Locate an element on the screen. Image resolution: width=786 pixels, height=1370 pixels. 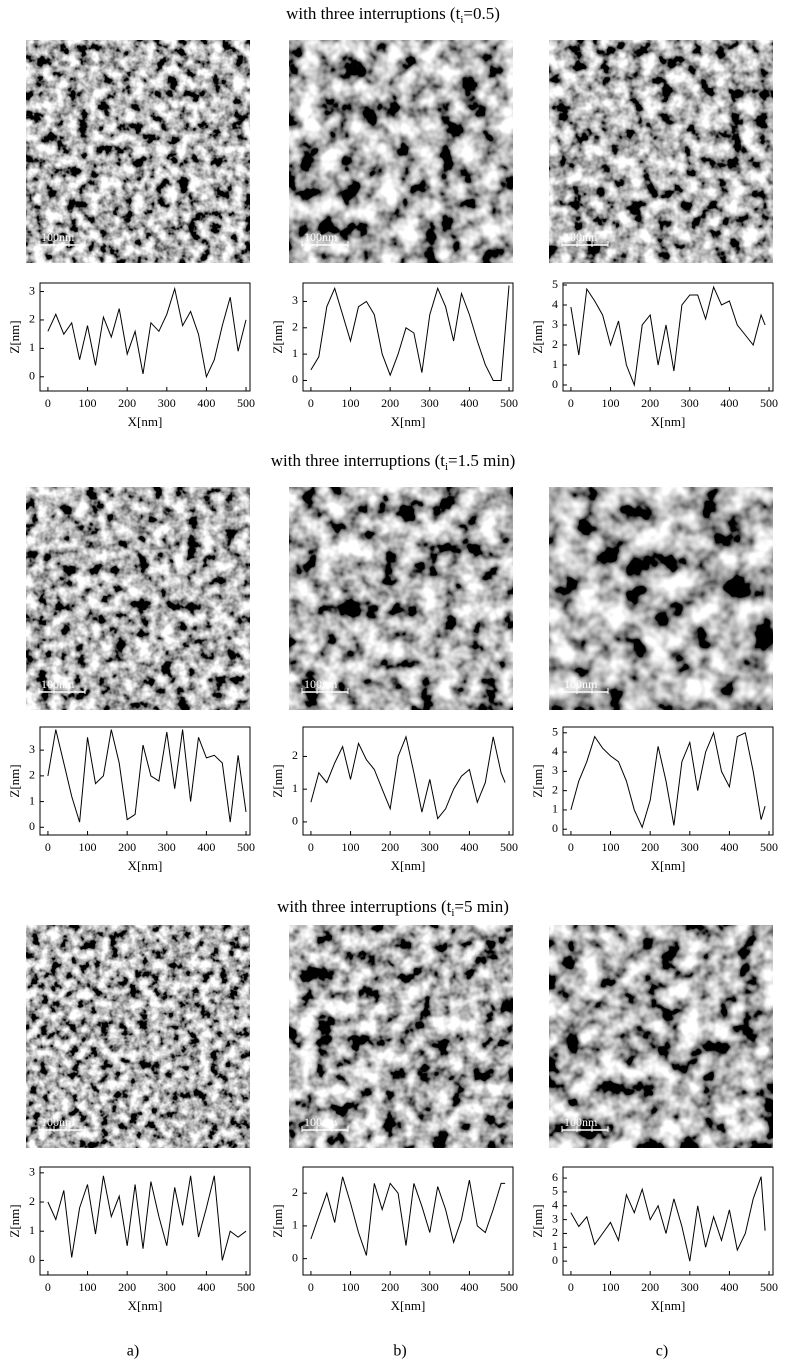
panel-label: c) is located at coordinates (662, 1351).